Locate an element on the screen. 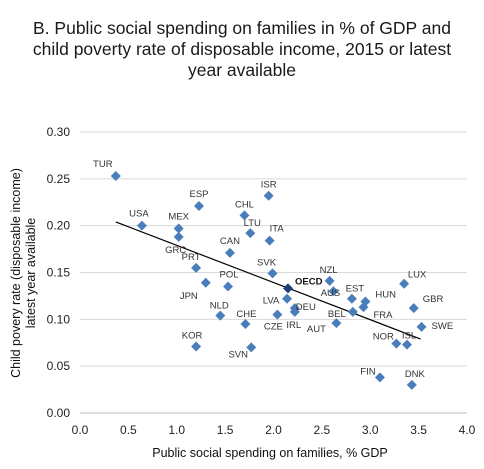 The width and height of the screenshot is (484, 469). data-point-aus is located at coordinates (333, 291).